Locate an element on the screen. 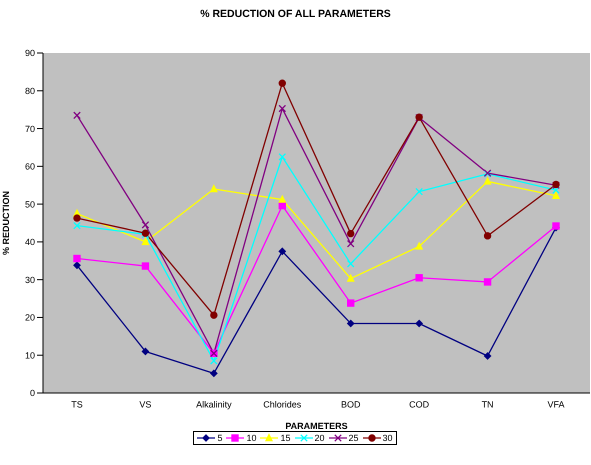 The width and height of the screenshot is (591, 465). x-tick-label: TN is located at coordinates (488, 404).